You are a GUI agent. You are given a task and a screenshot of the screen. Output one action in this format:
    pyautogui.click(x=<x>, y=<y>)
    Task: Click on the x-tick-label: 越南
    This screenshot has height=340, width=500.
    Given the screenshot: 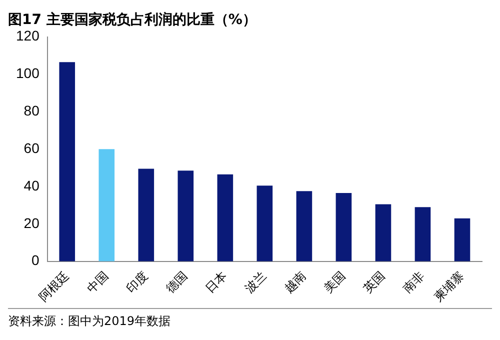 What is the action you would take?
    pyautogui.click(x=295, y=282)
    